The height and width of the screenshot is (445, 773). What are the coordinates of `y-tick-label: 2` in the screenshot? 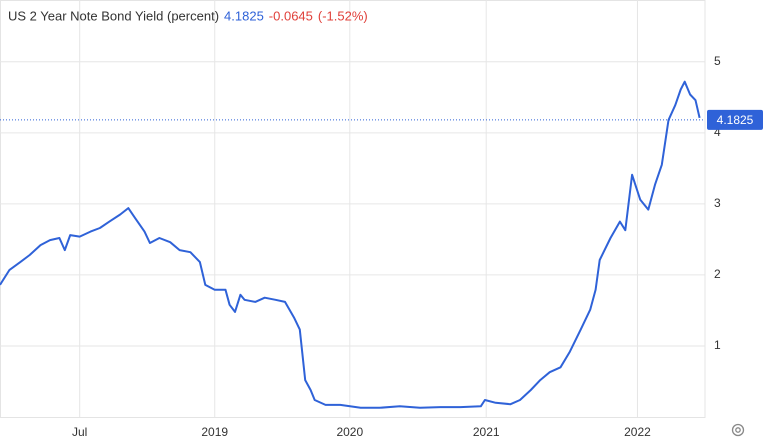 It's located at (717, 274).